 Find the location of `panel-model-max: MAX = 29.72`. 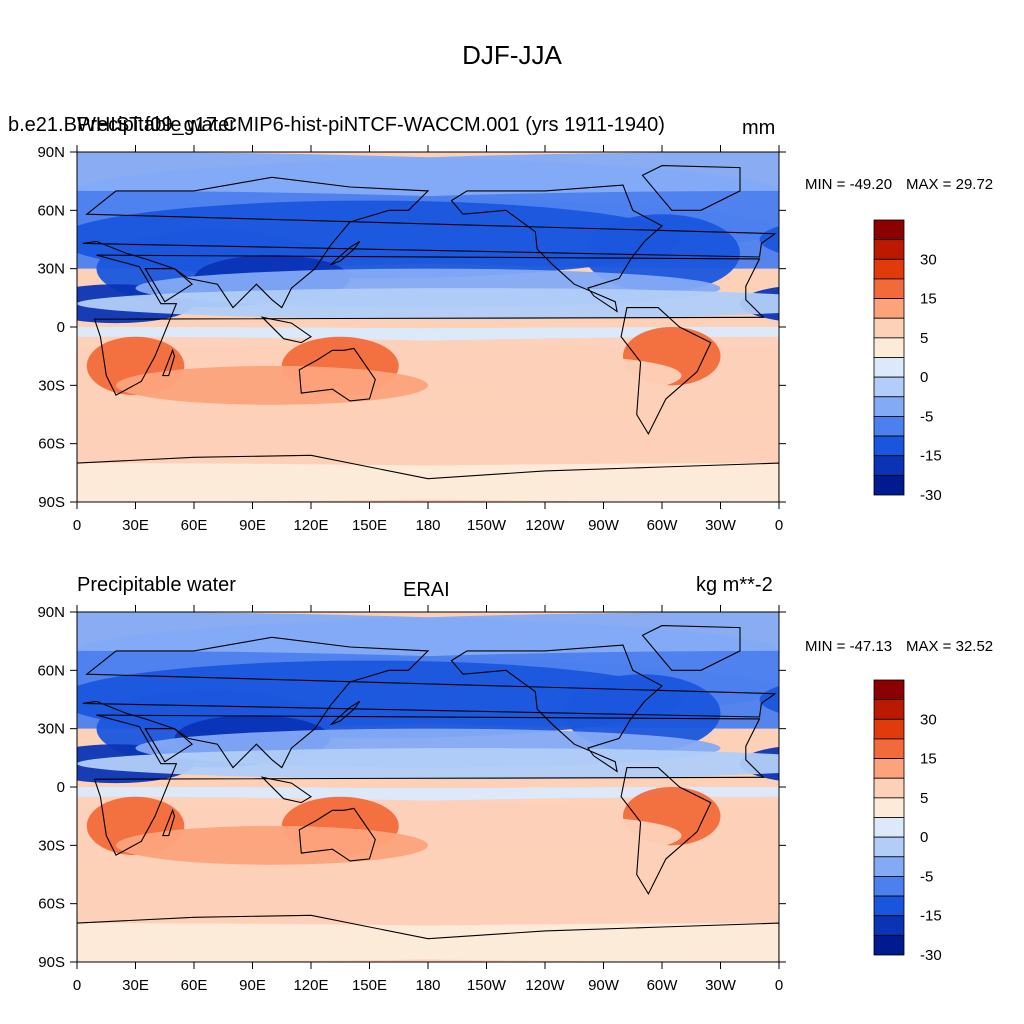

panel-model-max: MAX = 29.72 is located at coordinates (950, 184).